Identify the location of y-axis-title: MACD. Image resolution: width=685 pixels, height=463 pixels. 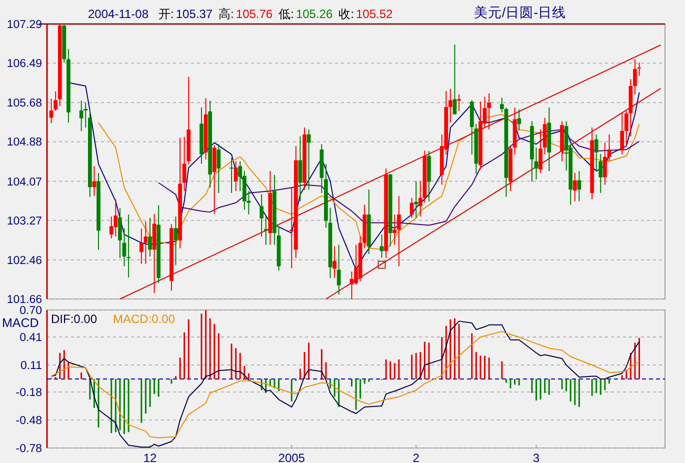
(20, 323).